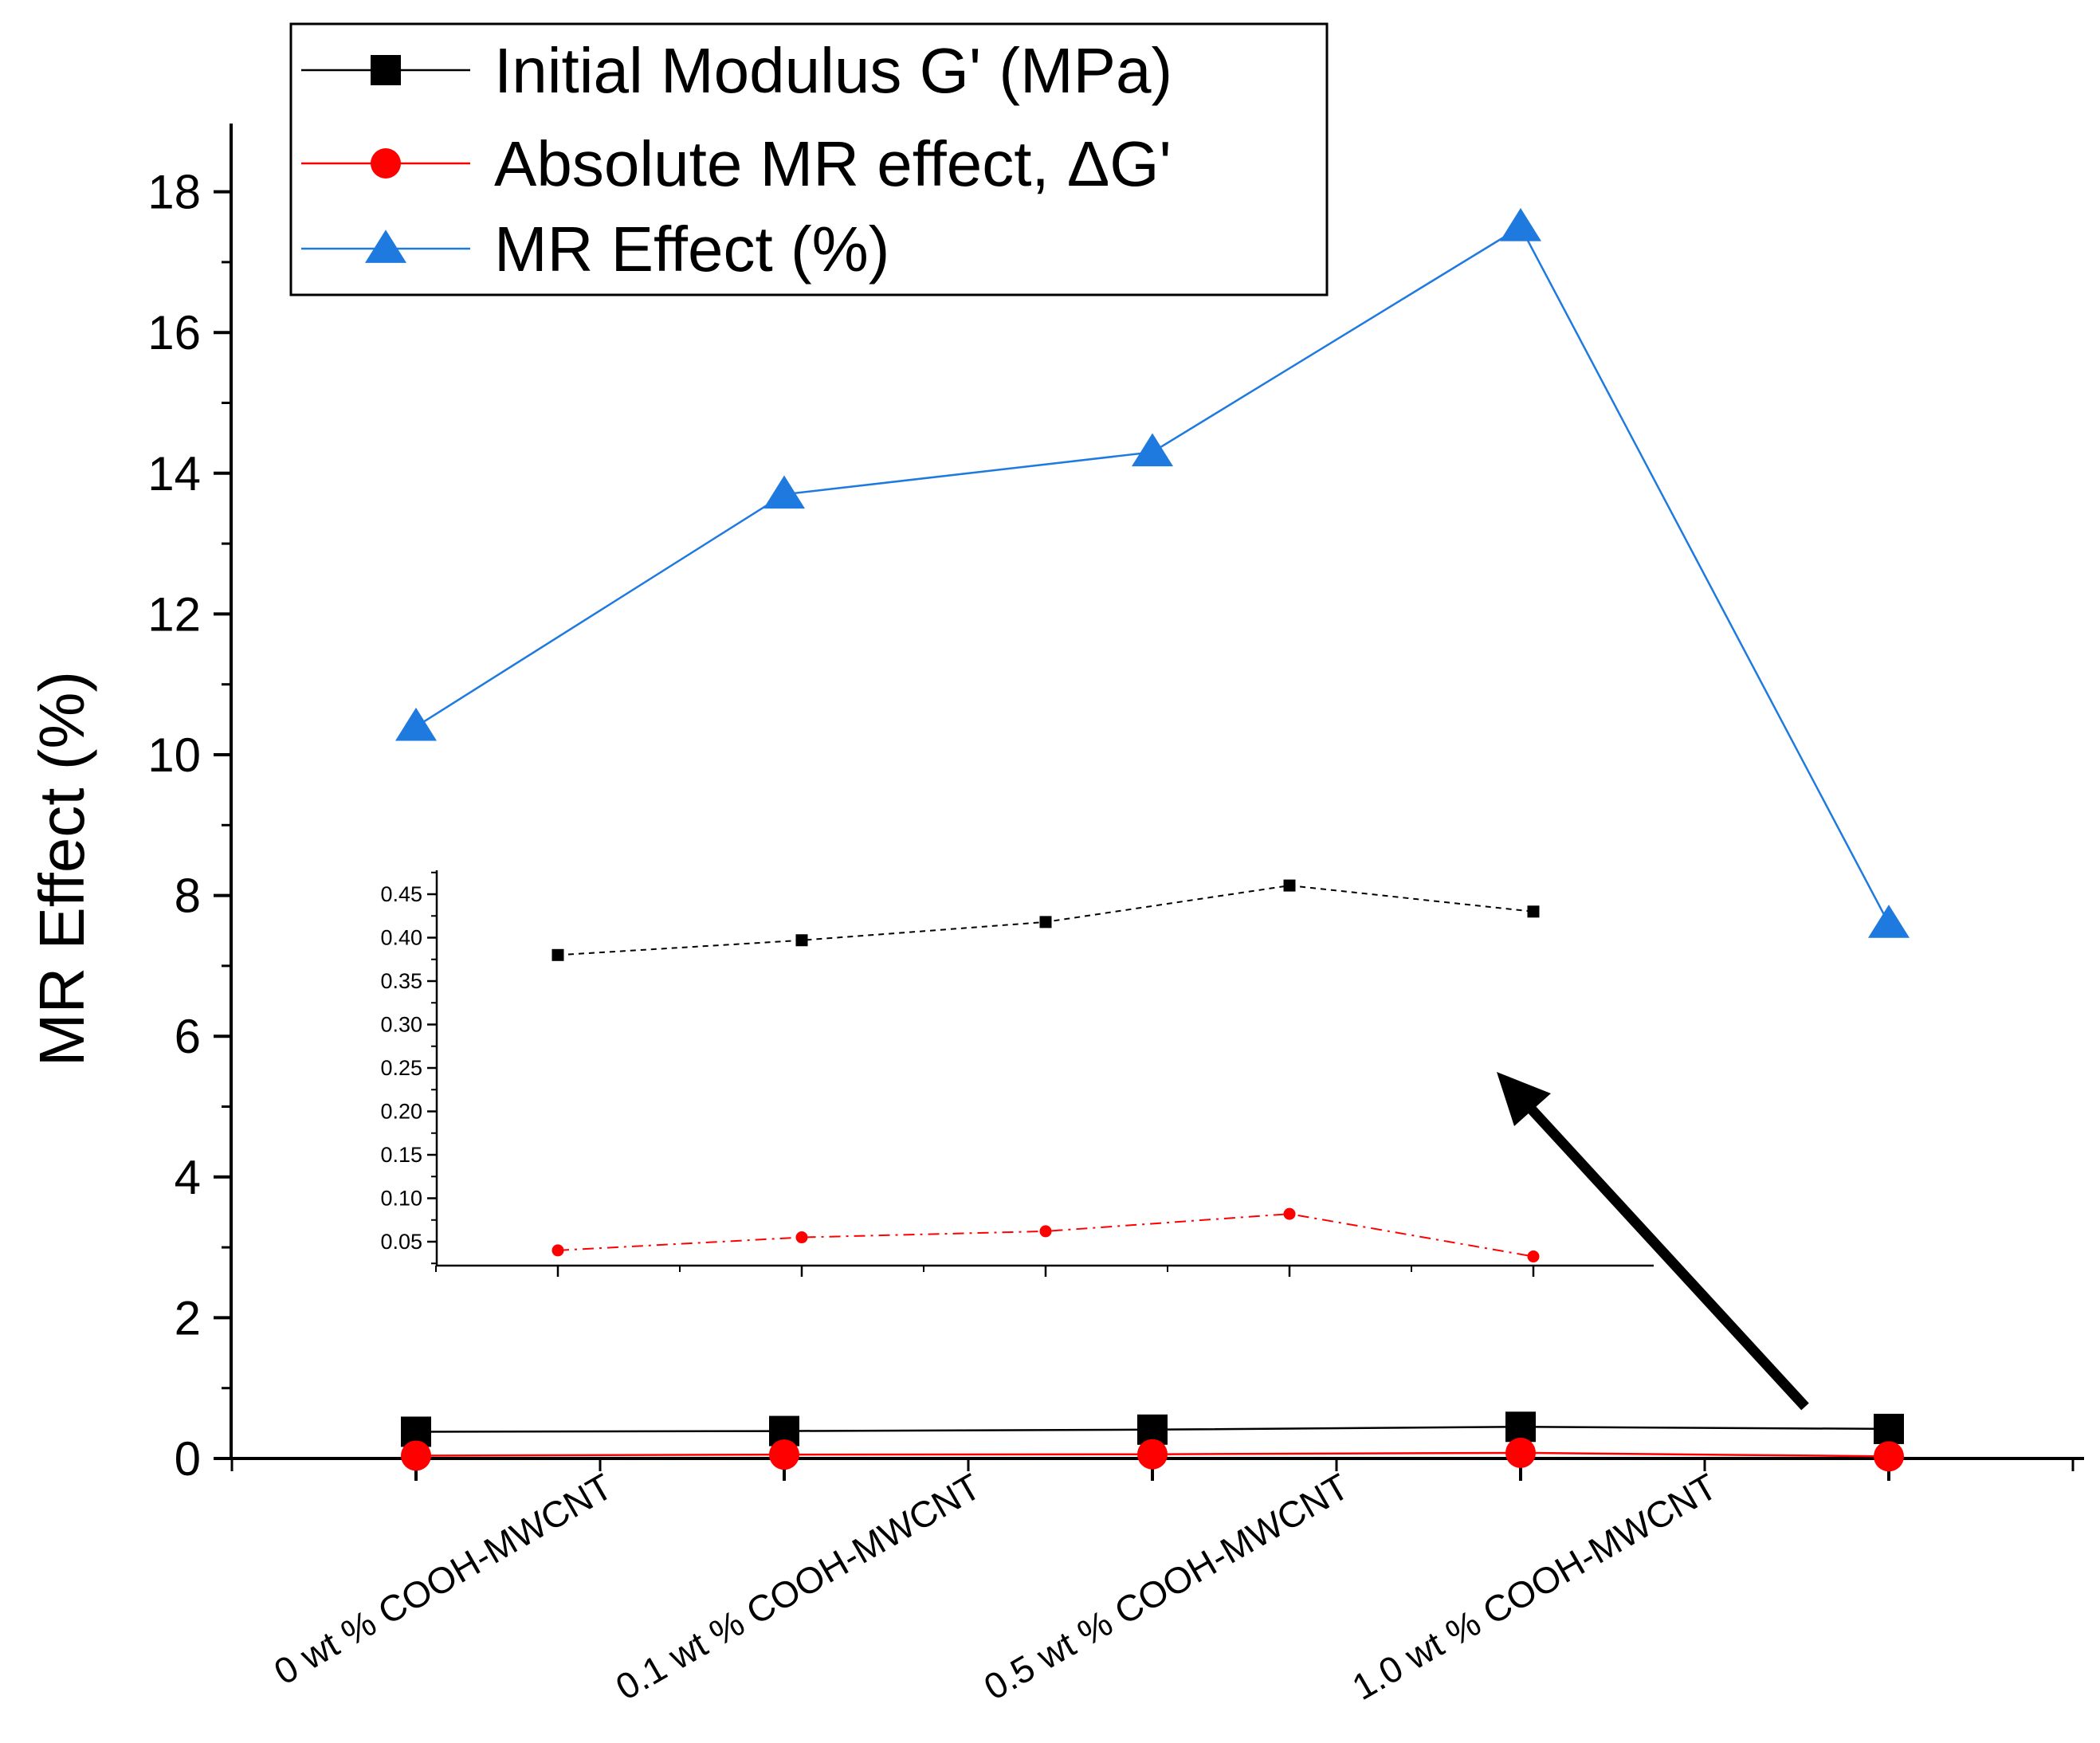  What do you see at coordinates (401, 981) in the screenshot?
I see `inset-y-tick-label: 0.35` at bounding box center [401, 981].